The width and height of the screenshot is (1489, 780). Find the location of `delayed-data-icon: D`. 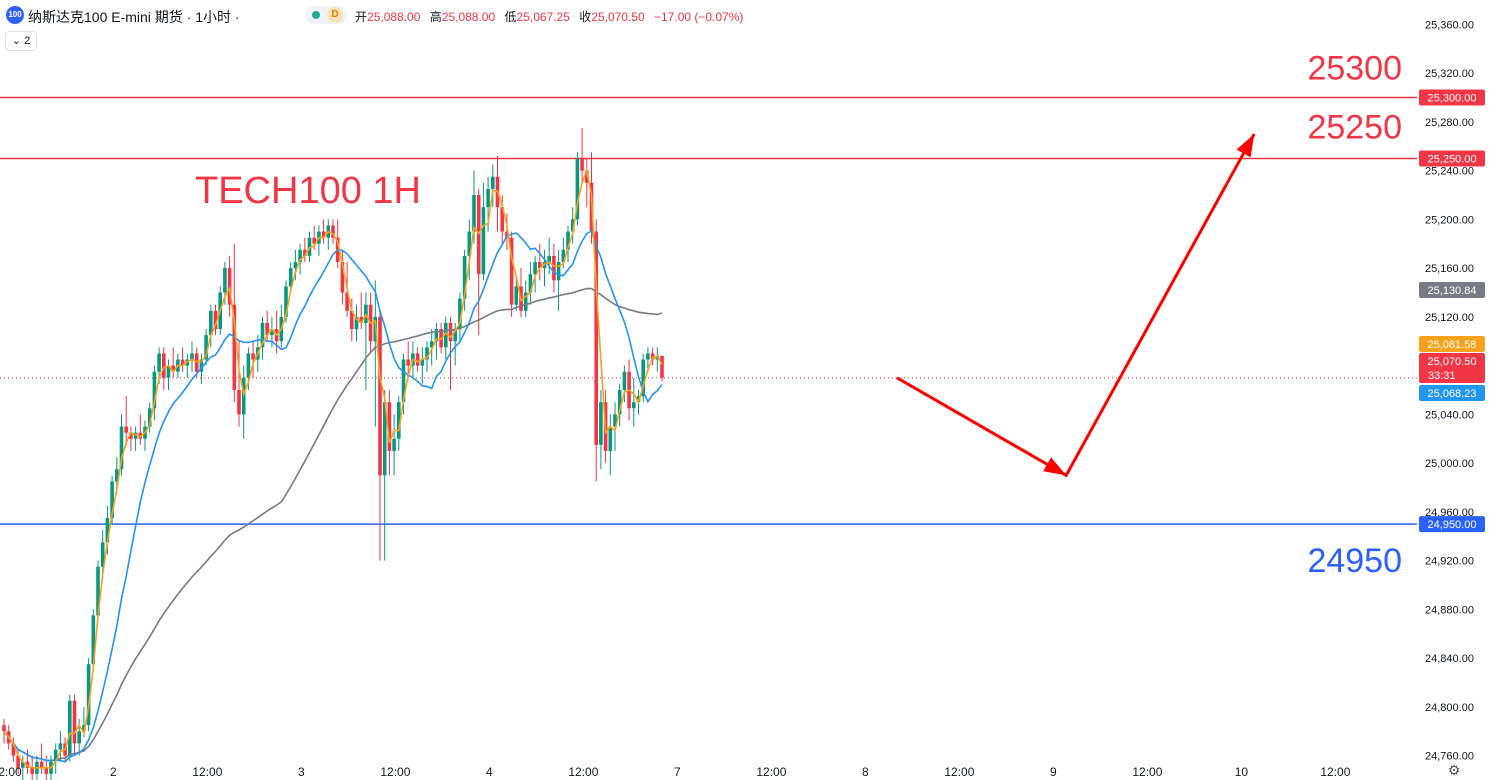

delayed-data-icon: D is located at coordinates (335, 15).